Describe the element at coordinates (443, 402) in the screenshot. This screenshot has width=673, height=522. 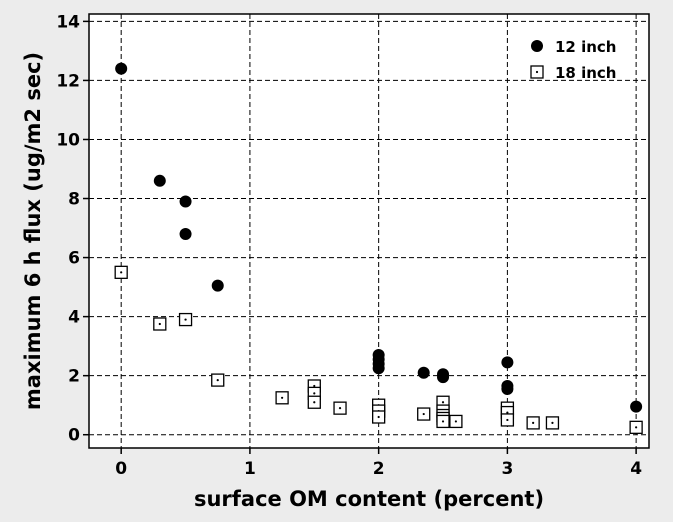
I see `point-18-inch-13-dot` at that location.